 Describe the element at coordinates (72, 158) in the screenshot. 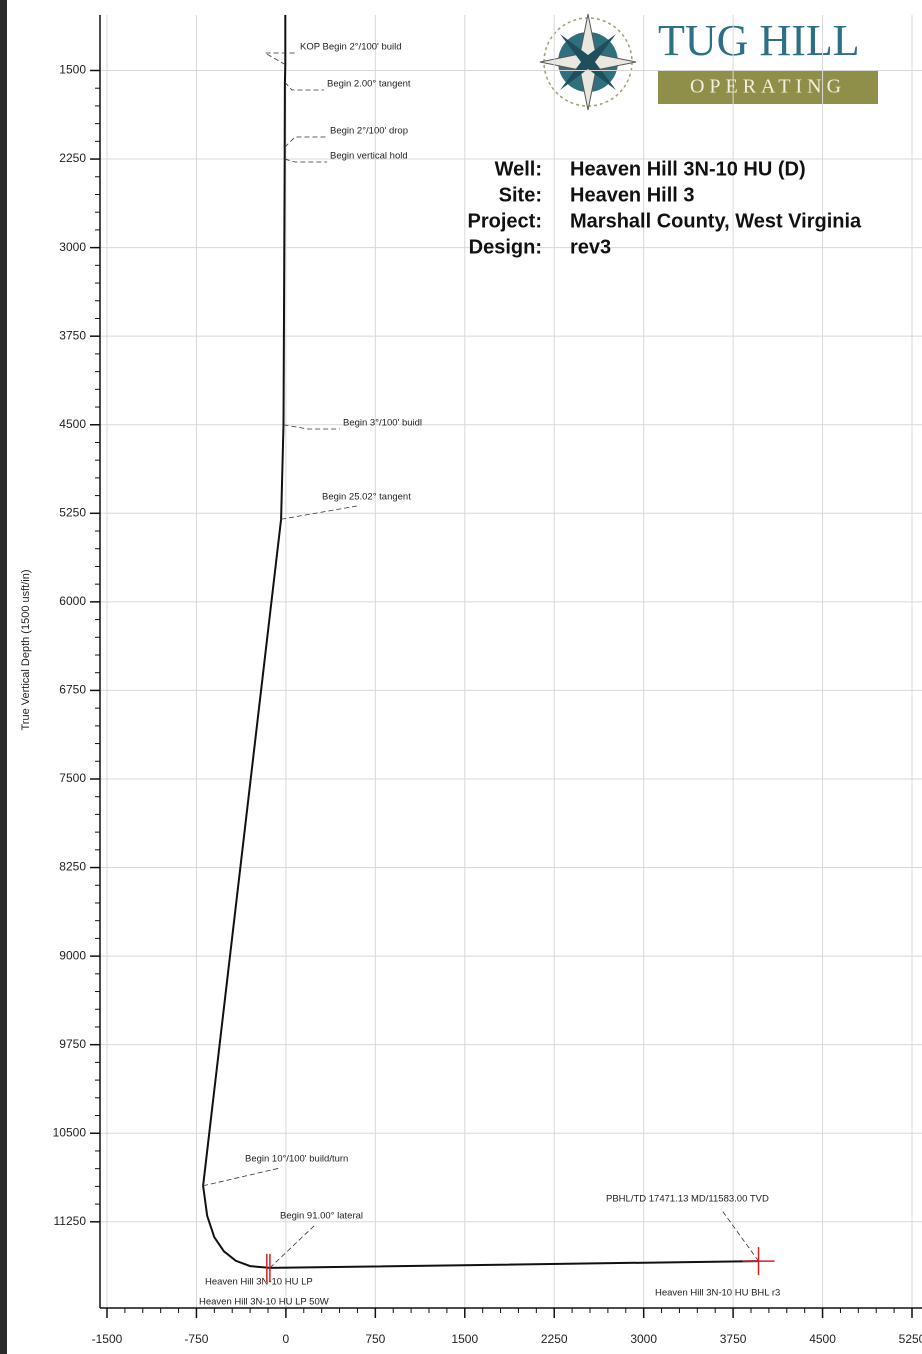

I see `y-tick-label: 2250` at that location.